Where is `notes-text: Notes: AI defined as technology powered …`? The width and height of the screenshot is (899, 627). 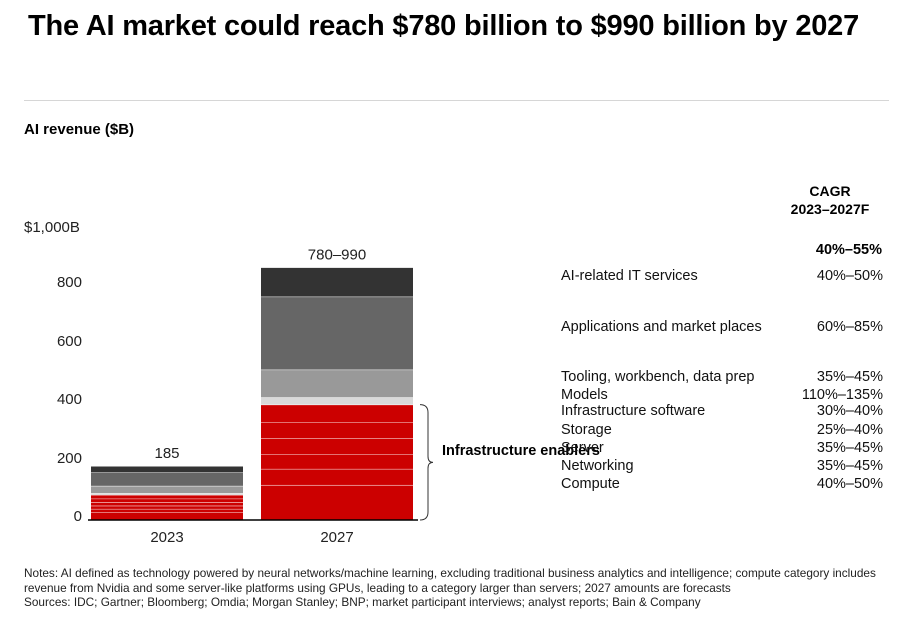
notes-text: Notes: AI defined as technology powered … is located at coordinates (450, 580).